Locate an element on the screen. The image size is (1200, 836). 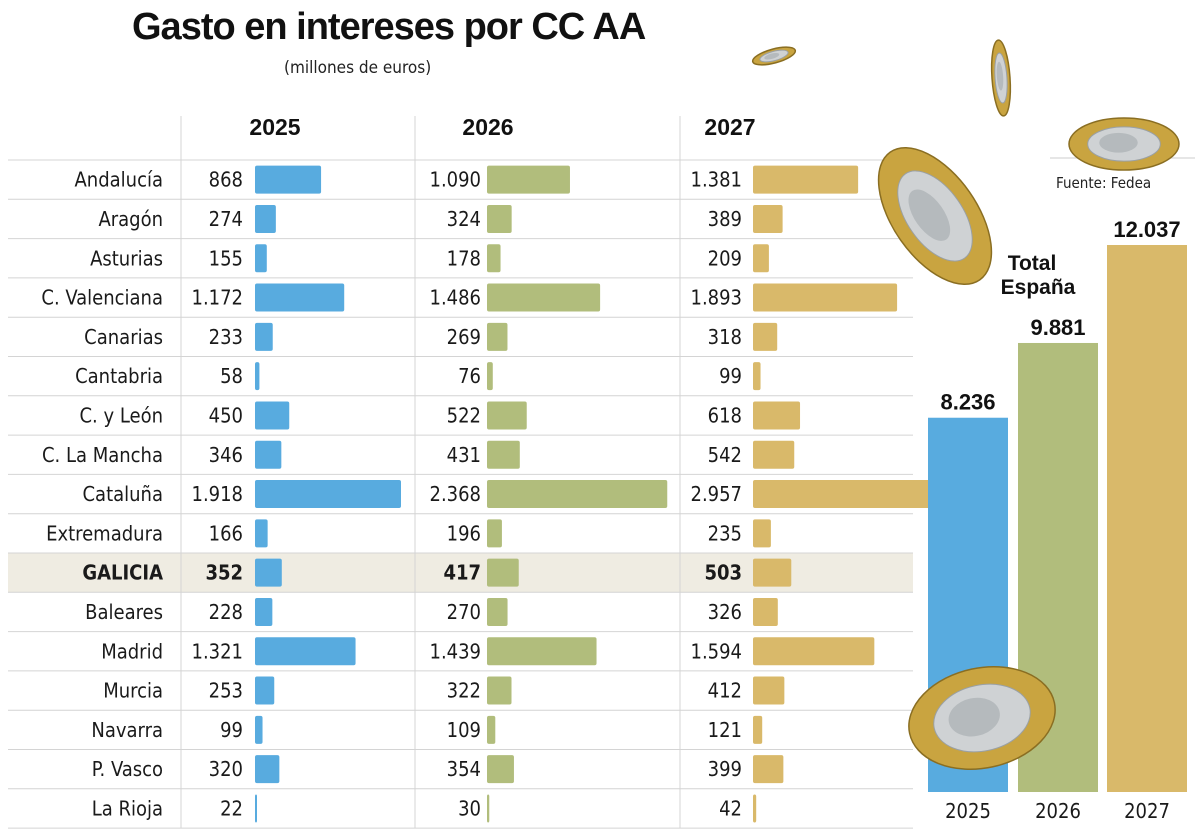
total-bar-2027 is located at coordinates (1147, 518).